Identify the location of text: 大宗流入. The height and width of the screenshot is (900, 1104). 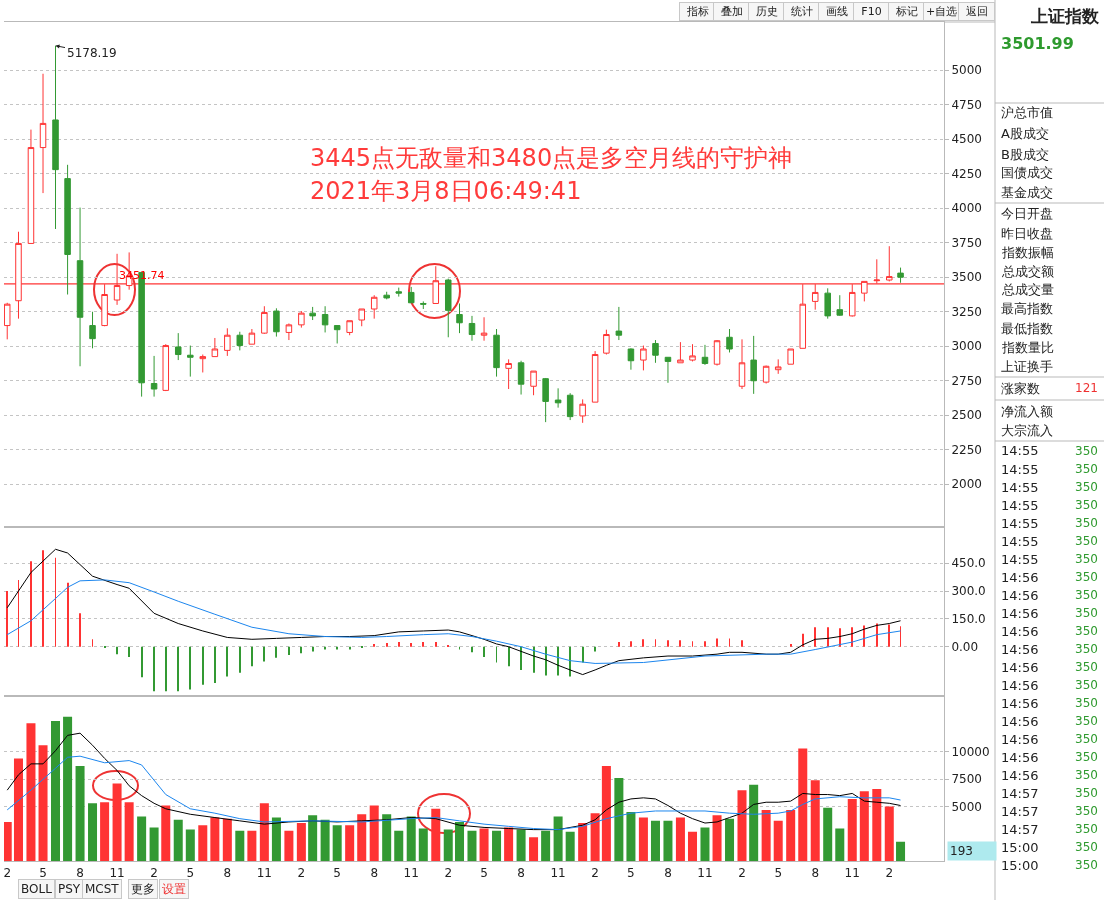
(1027, 430).